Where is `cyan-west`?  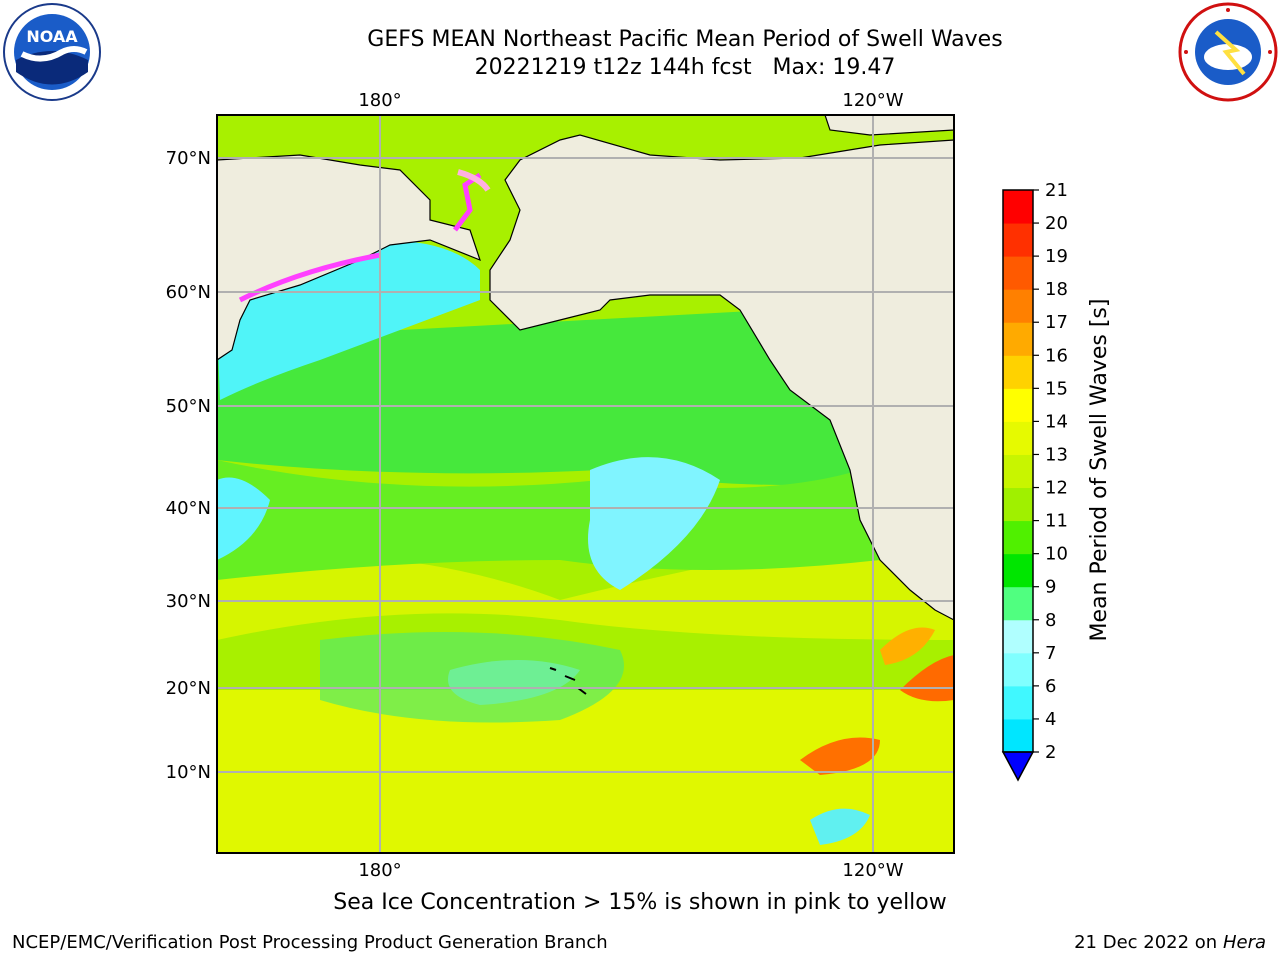 cyan-west is located at coordinates (243, 518).